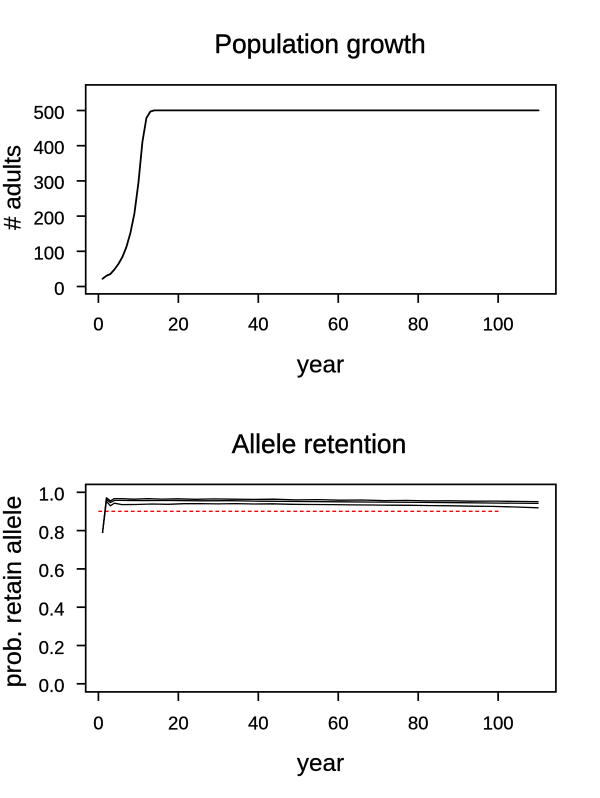 The width and height of the screenshot is (600, 798). Describe the element at coordinates (319, 44) in the screenshot. I see `svg-text: Population growth` at that location.